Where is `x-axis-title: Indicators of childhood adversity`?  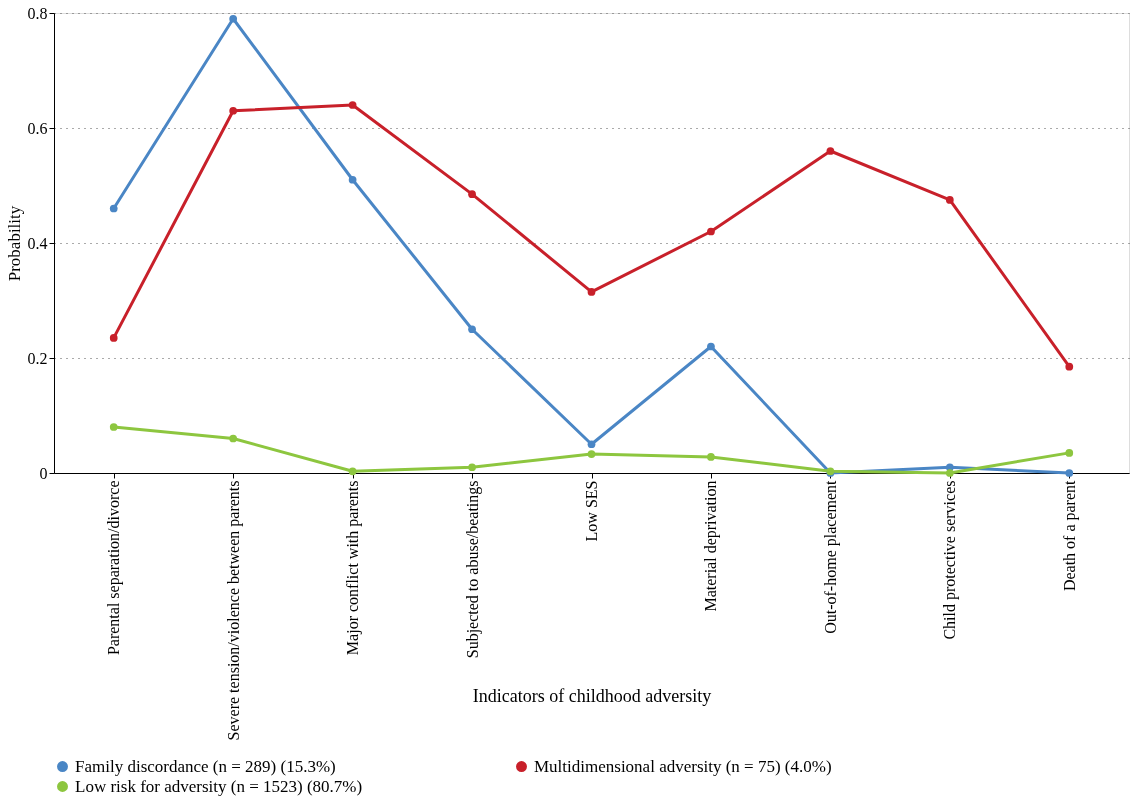 x-axis-title: Indicators of childhood adversity is located at coordinates (592, 695).